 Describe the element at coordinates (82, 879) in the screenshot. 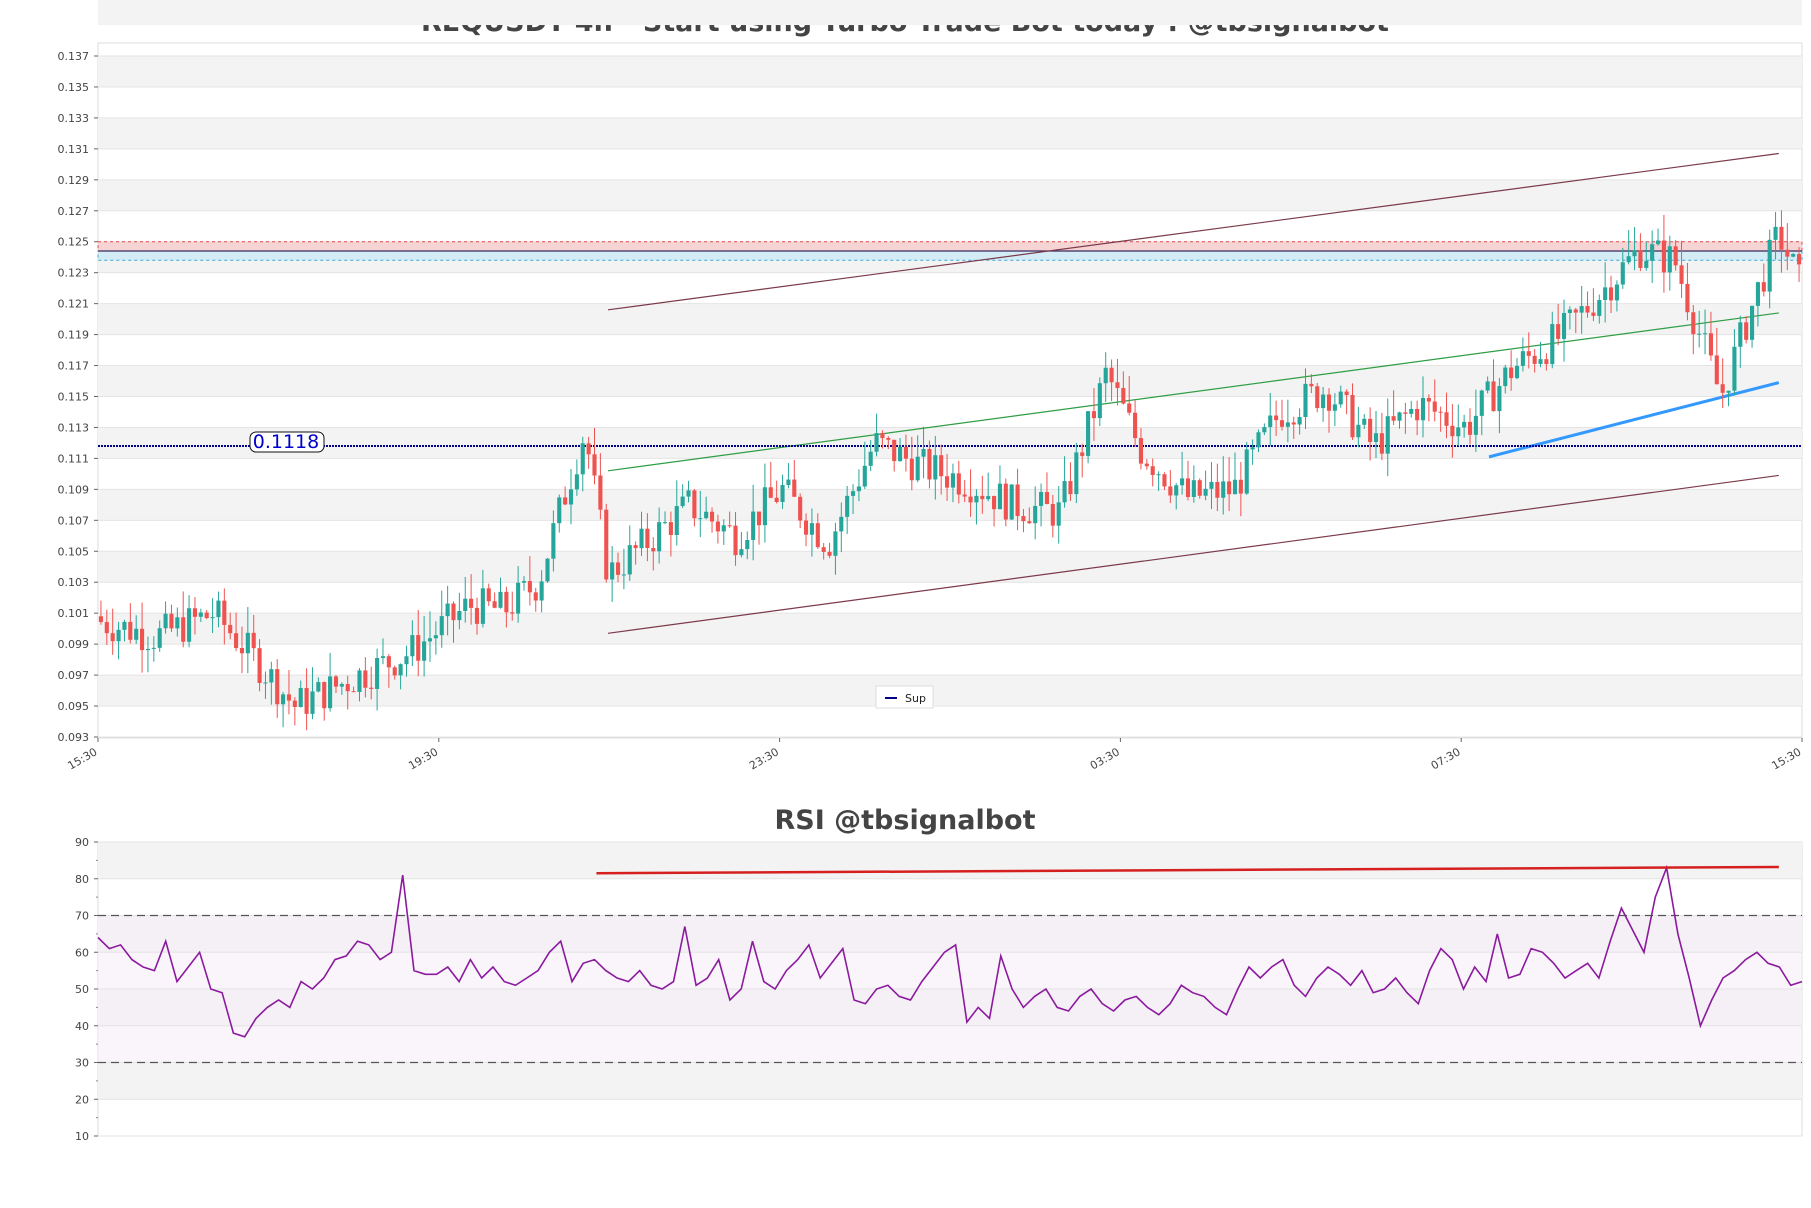

I see `rsi-y-tick-label: 80` at that location.